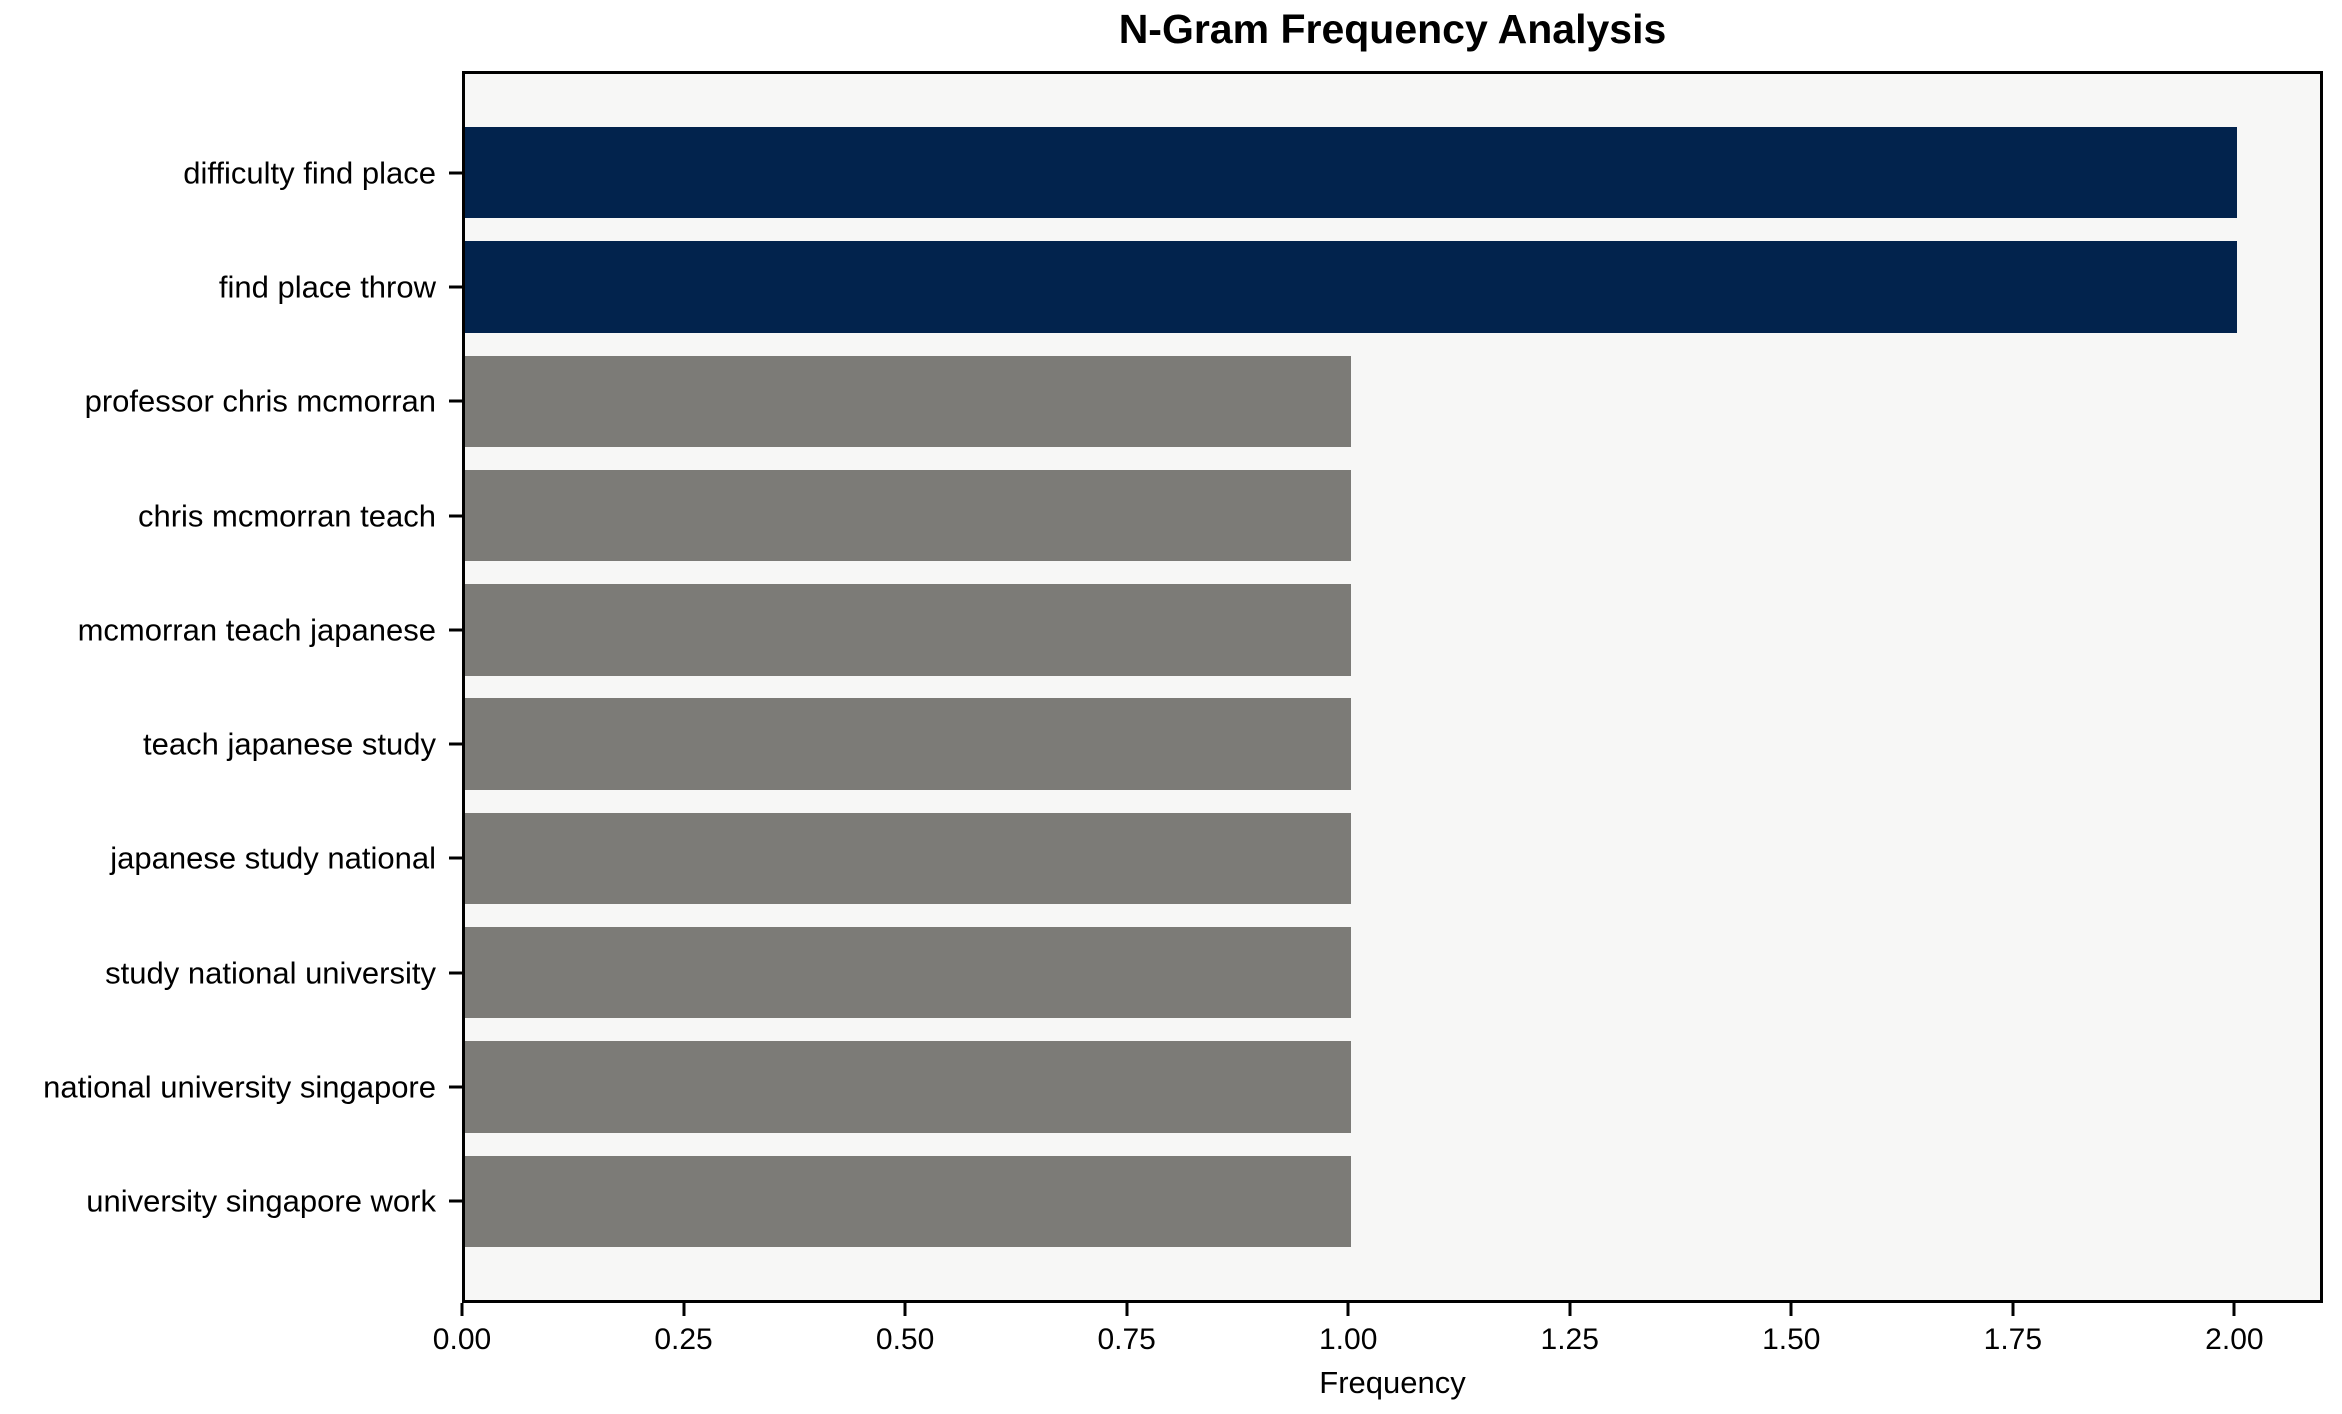 This screenshot has height=1414, width=2342. Describe the element at coordinates (1392, 29) in the screenshot. I see `chart-title: N-Gram Frequency Analysis` at that location.